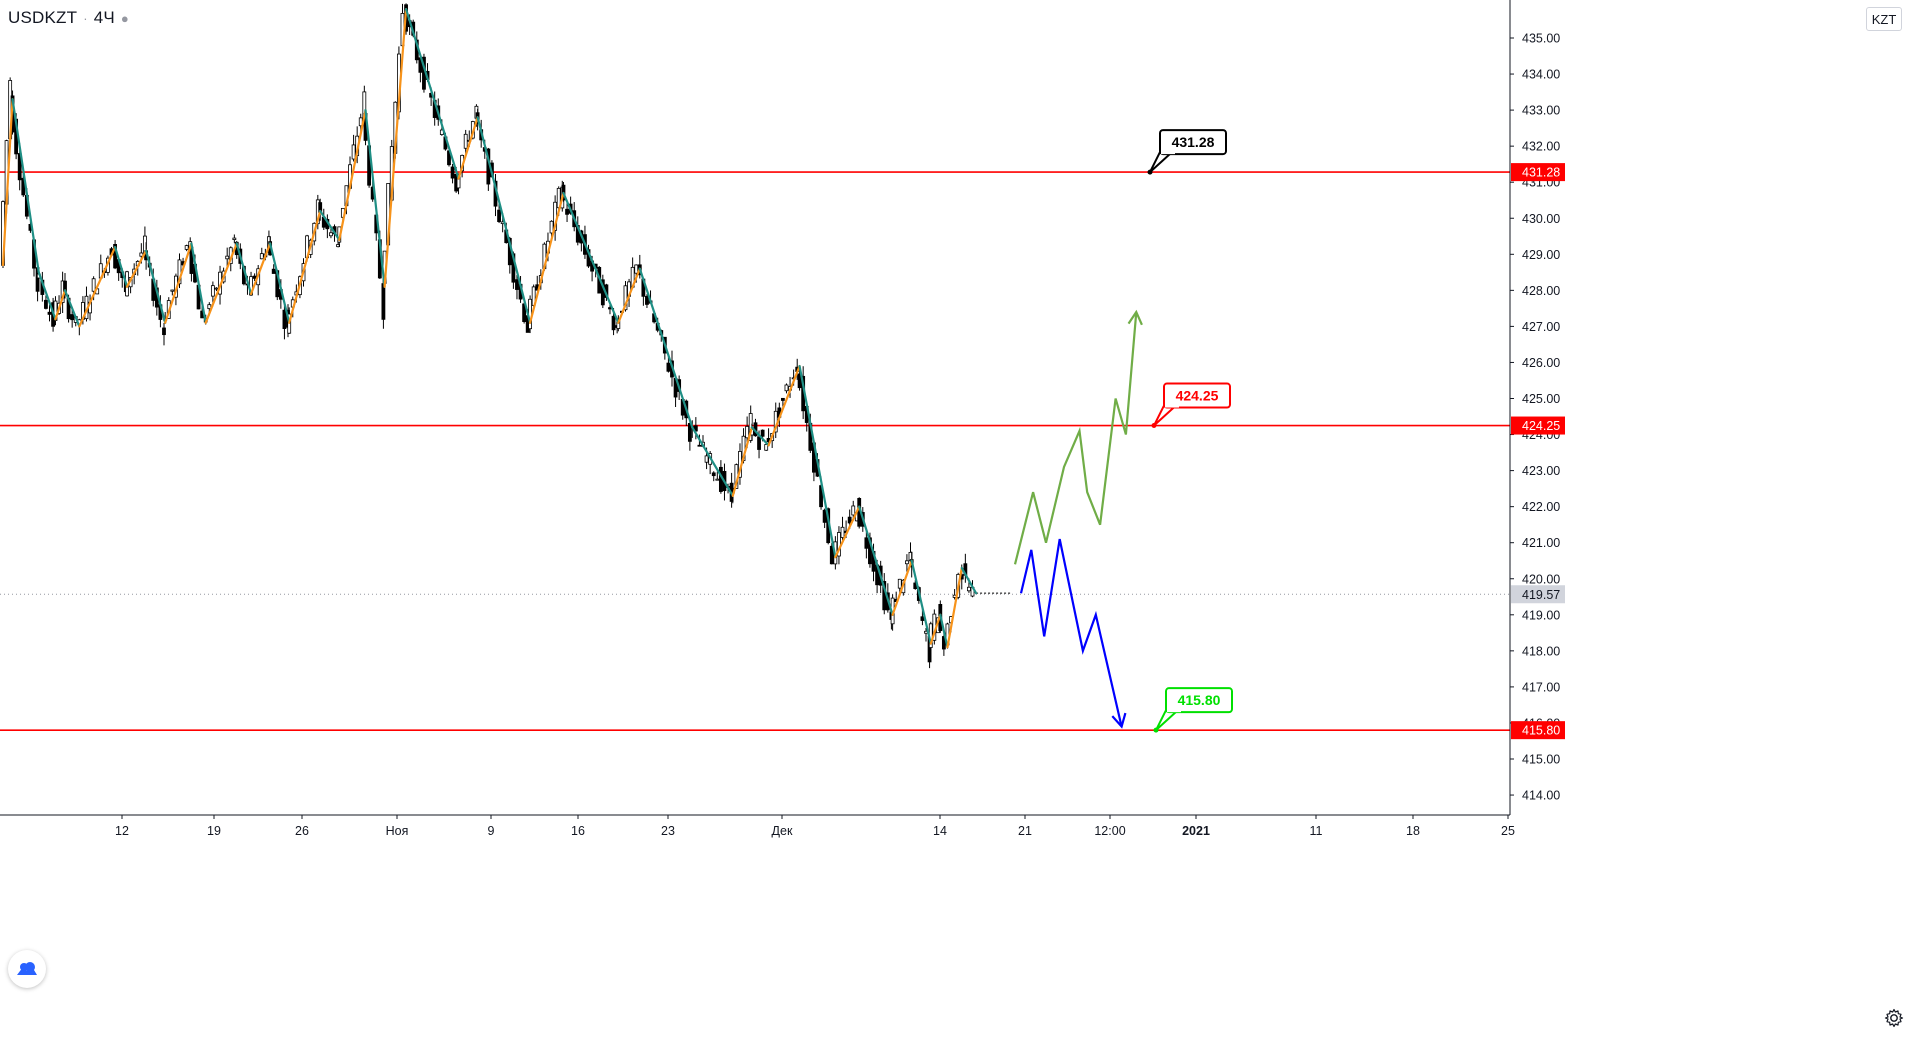 The width and height of the screenshot is (1920, 1040). Describe the element at coordinates (1541, 219) in the screenshot. I see `price-tick-label: 430.00` at that location.